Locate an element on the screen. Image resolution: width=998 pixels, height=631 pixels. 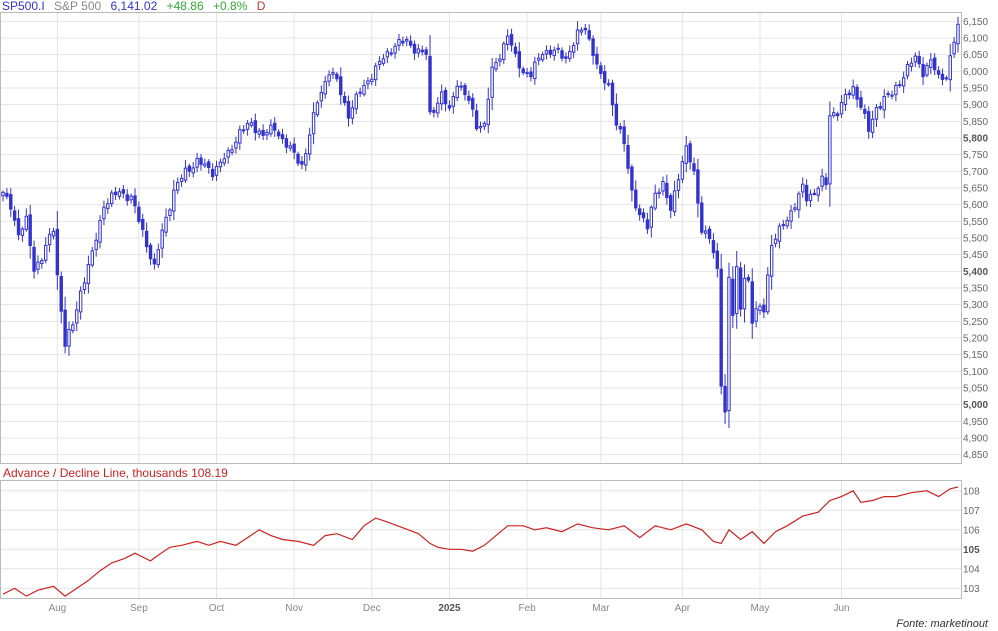
date-tick-label: Sep is located at coordinates (139, 608).